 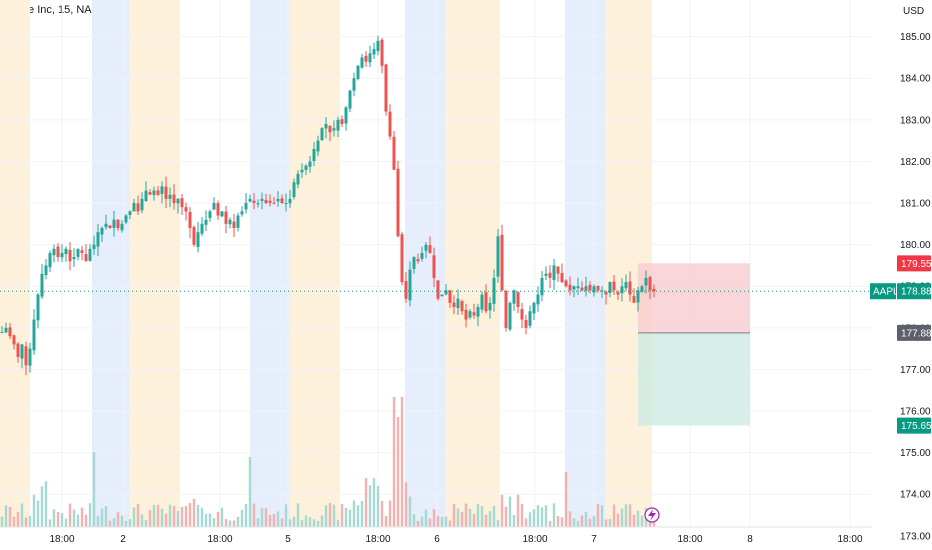 What do you see at coordinates (915, 495) in the screenshot?
I see `y-tick-label-1: 174.00` at bounding box center [915, 495].